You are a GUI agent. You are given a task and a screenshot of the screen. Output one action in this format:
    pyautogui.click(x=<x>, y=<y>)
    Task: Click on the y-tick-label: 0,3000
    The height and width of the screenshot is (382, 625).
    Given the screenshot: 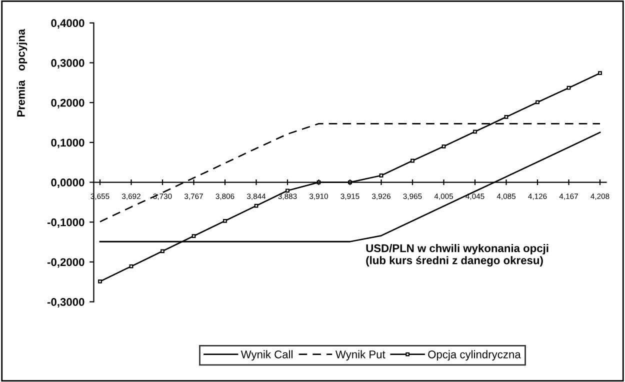 What is the action you would take?
    pyautogui.click(x=67, y=64)
    